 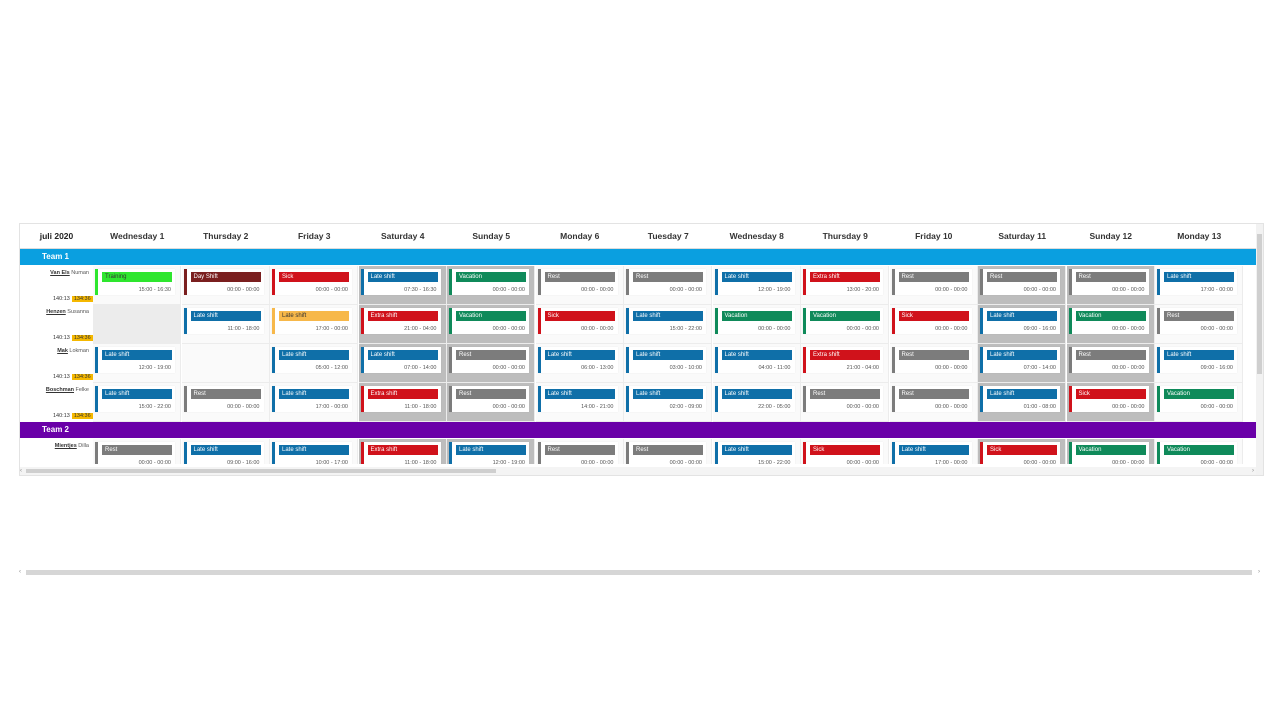 I want to click on day-header: Thursday 9, so click(x=845, y=236).